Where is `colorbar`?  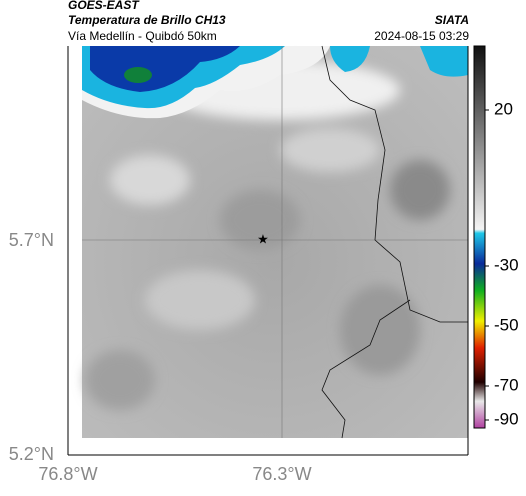 colorbar is located at coordinates (479, 237).